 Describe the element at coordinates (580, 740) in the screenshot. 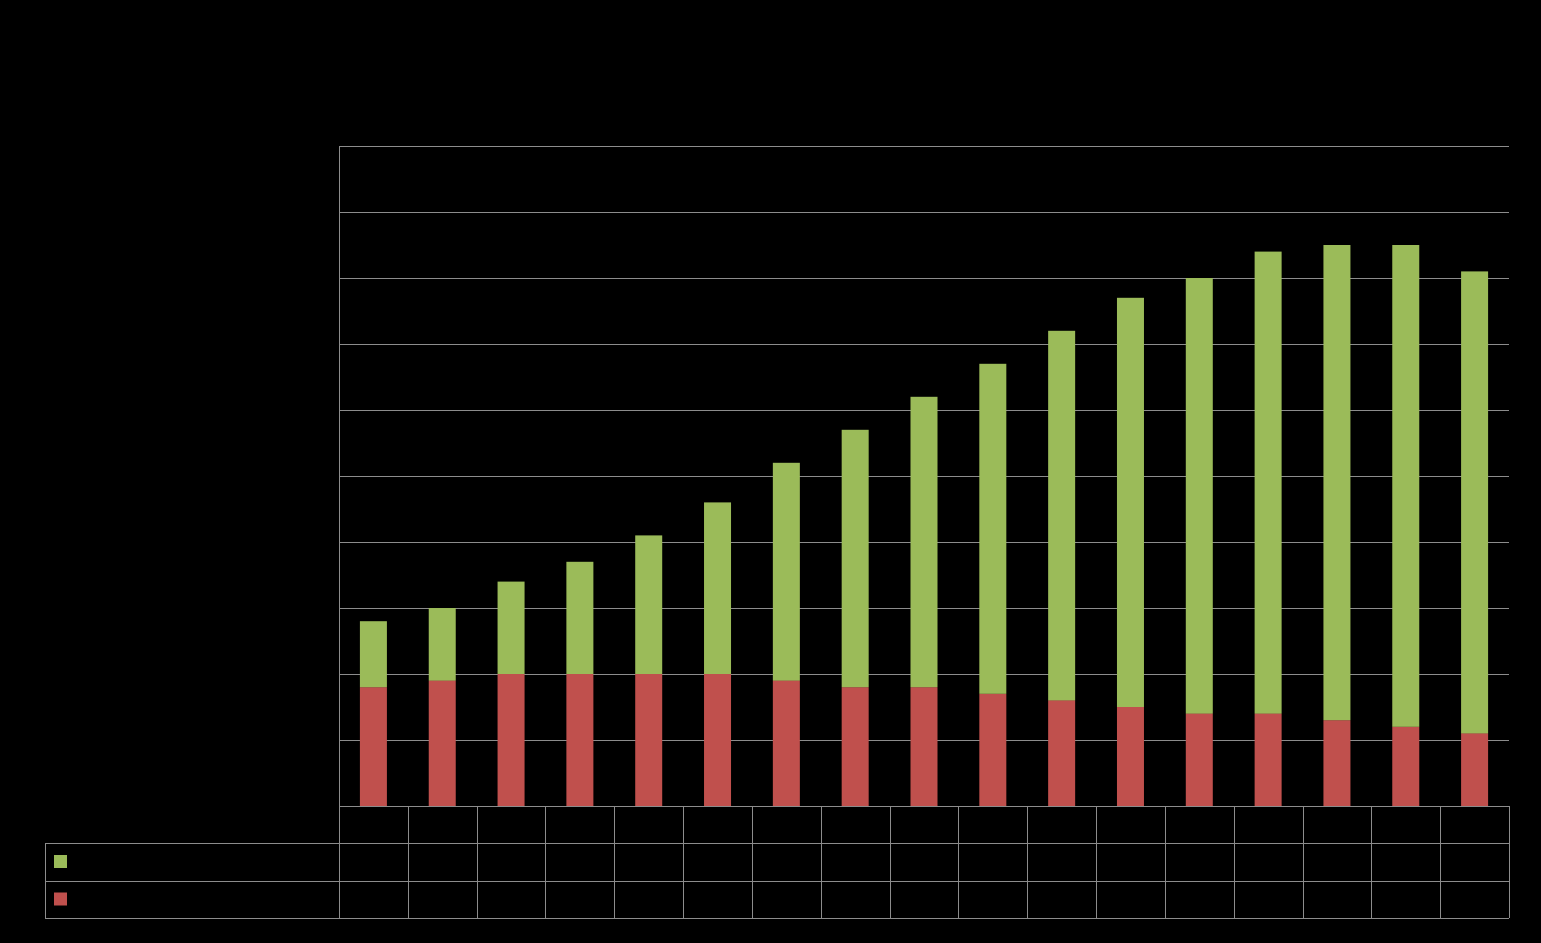

I see `bar-series1-cat4` at that location.